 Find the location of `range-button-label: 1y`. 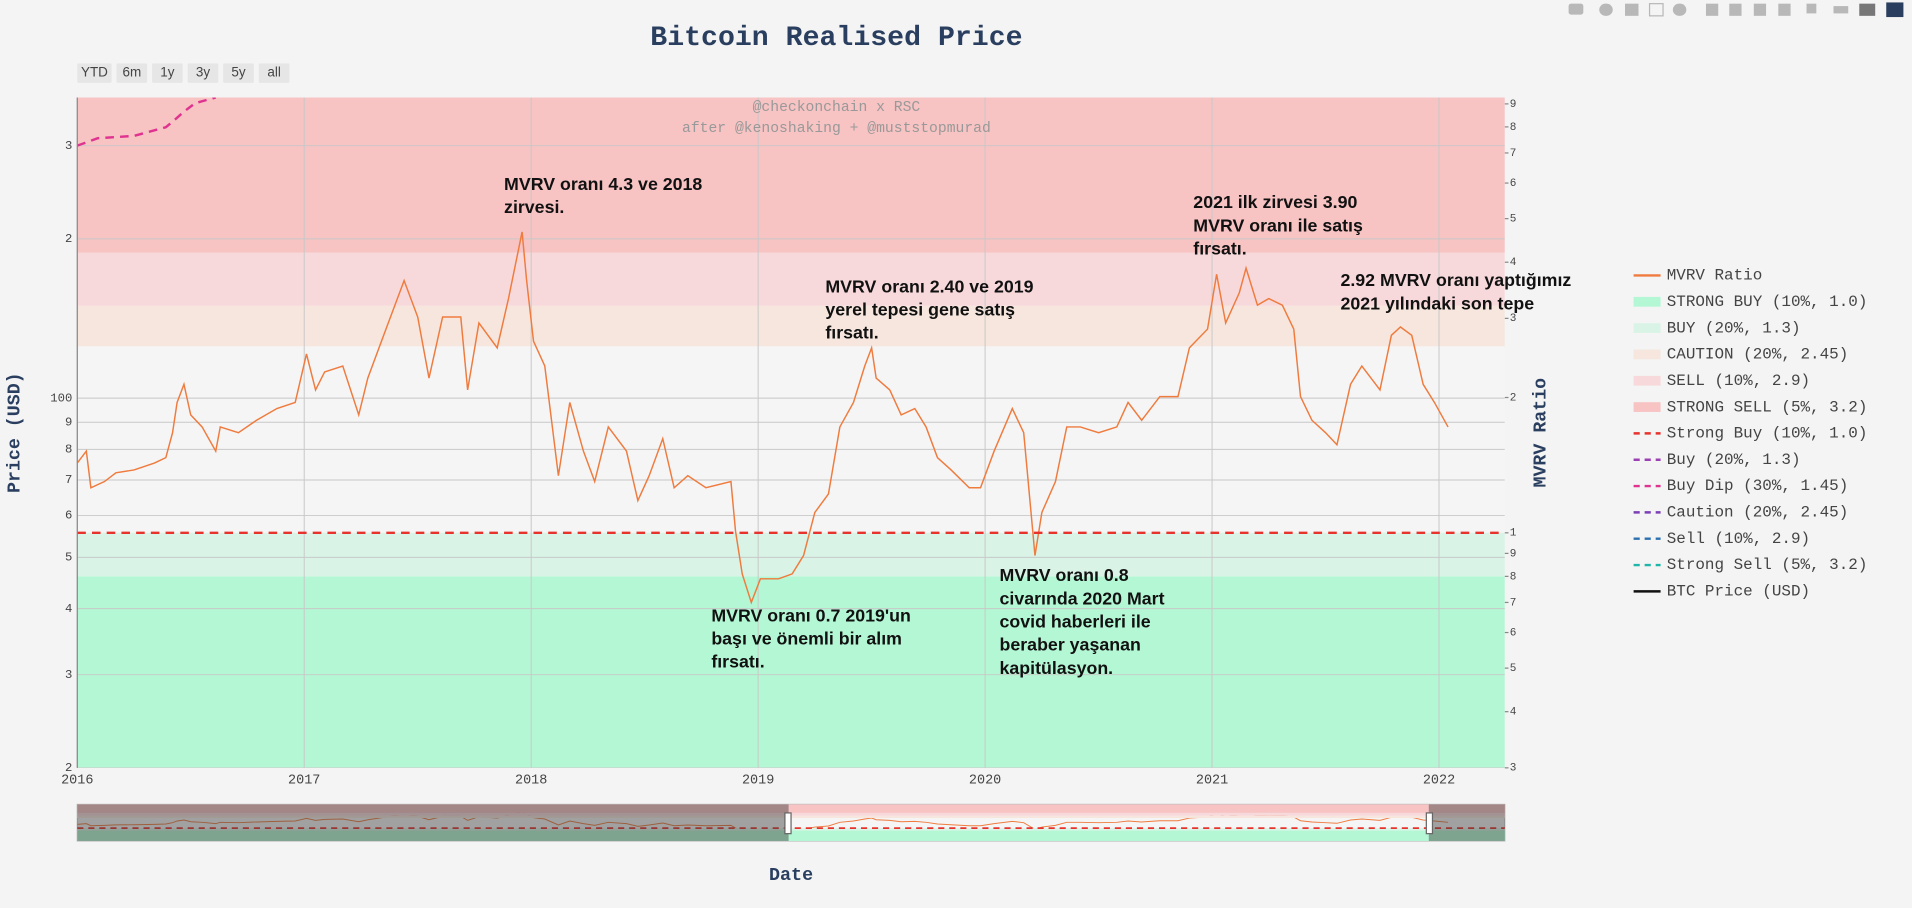

range-button-label: 1y is located at coordinates (167, 72).